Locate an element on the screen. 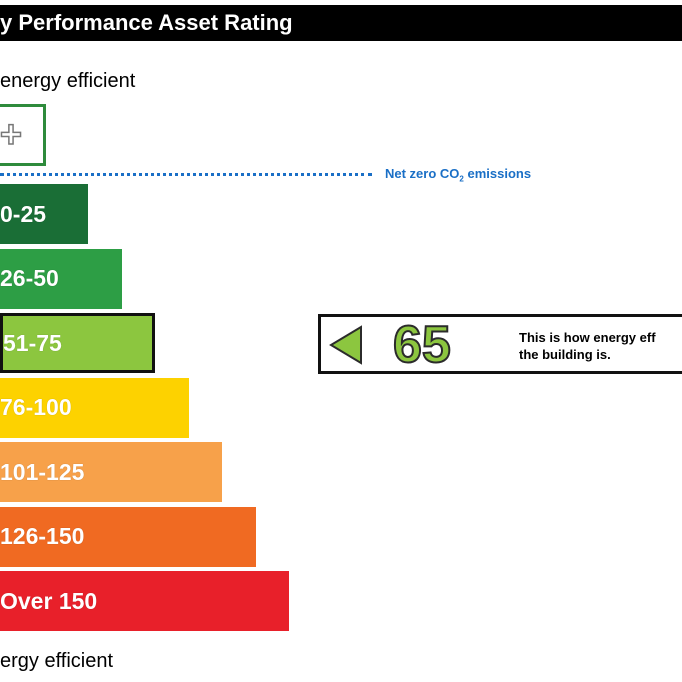  aplus-band: + is located at coordinates (23, 135).